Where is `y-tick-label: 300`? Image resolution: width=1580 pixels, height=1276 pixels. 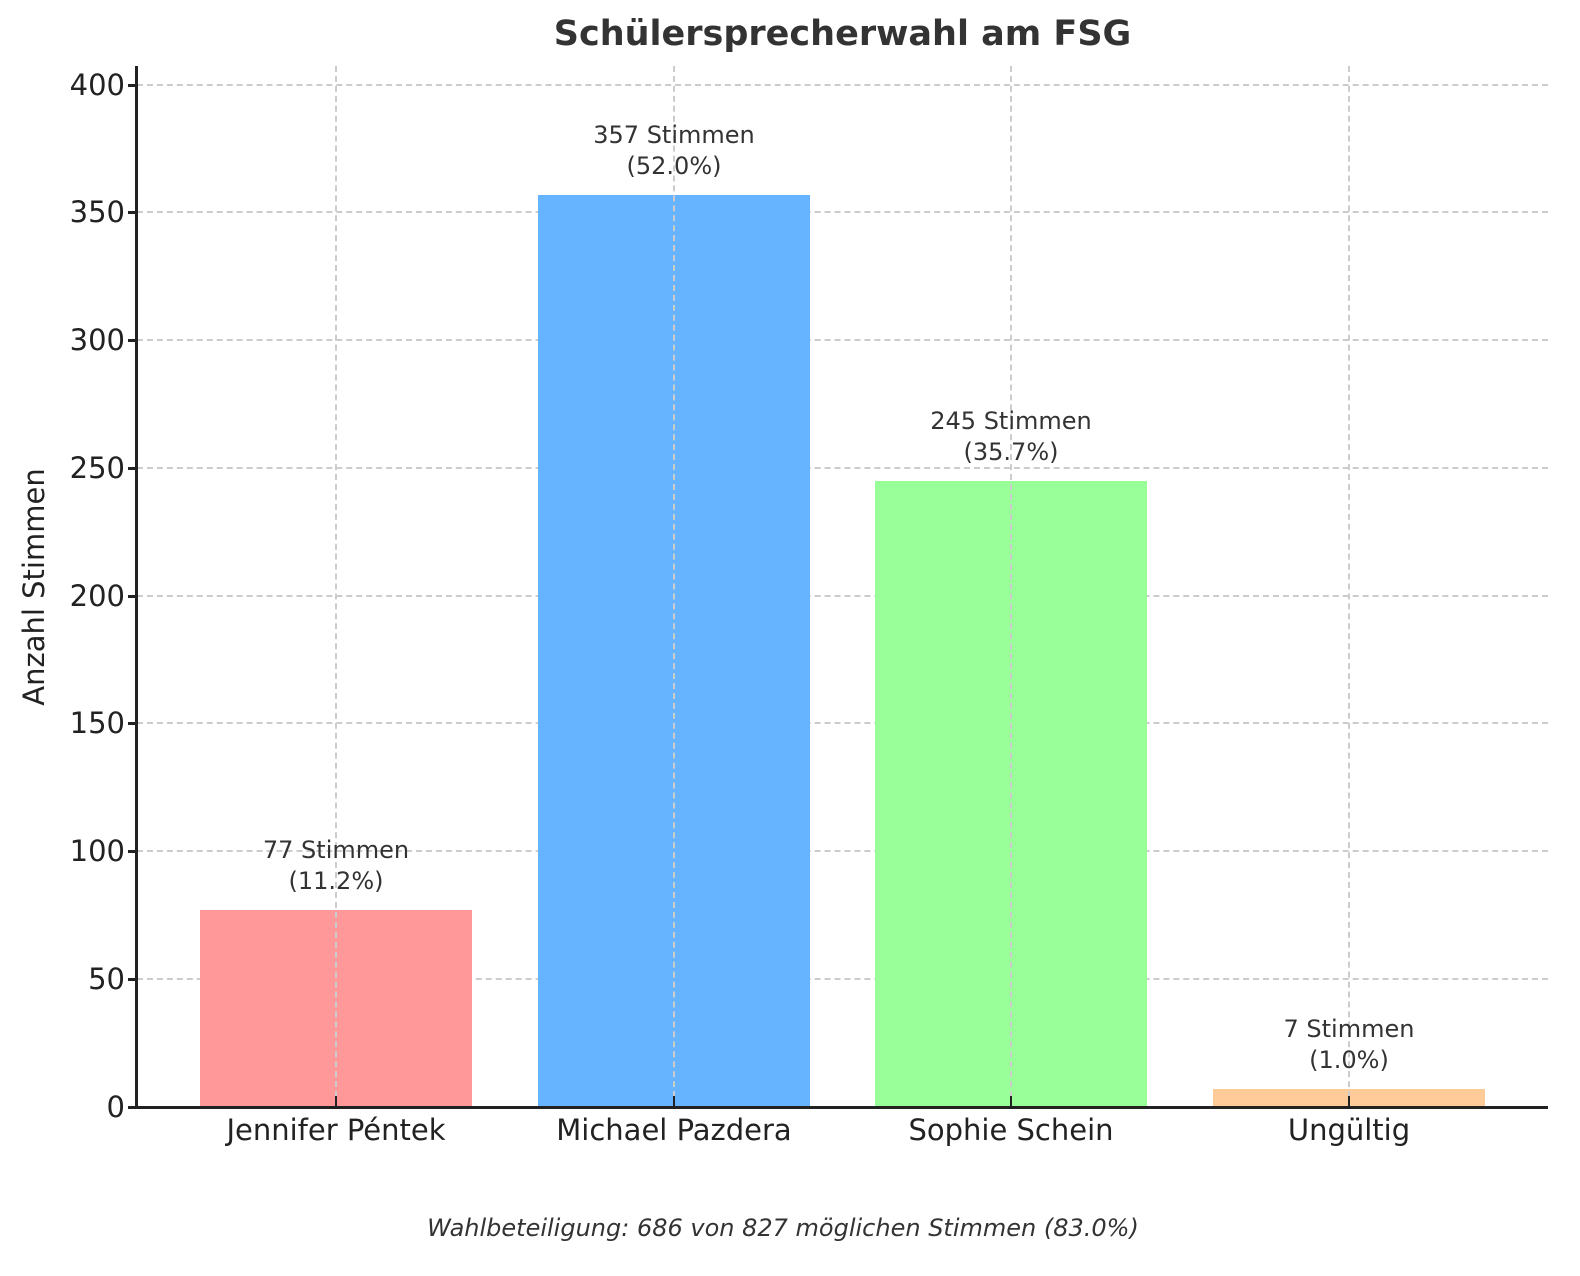 y-tick-label: 300 is located at coordinates (97, 340).